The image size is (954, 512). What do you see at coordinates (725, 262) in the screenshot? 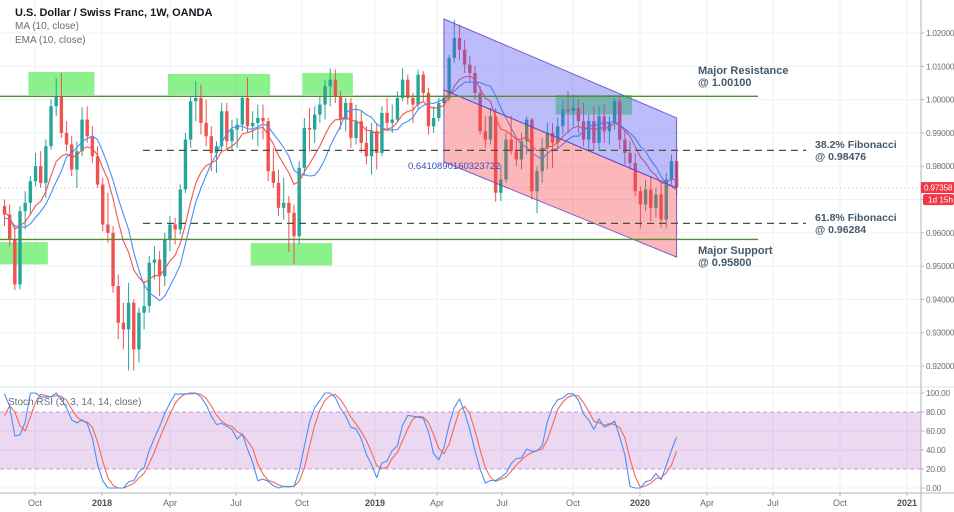
I see `major-support-line2: @ 0.95800` at bounding box center [725, 262].